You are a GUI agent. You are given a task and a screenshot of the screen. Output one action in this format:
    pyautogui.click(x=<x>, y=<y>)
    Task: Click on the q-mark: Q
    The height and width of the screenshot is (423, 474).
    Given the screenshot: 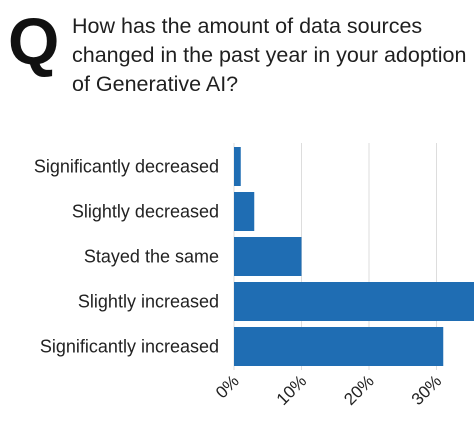 What is the action you would take?
    pyautogui.click(x=34, y=41)
    